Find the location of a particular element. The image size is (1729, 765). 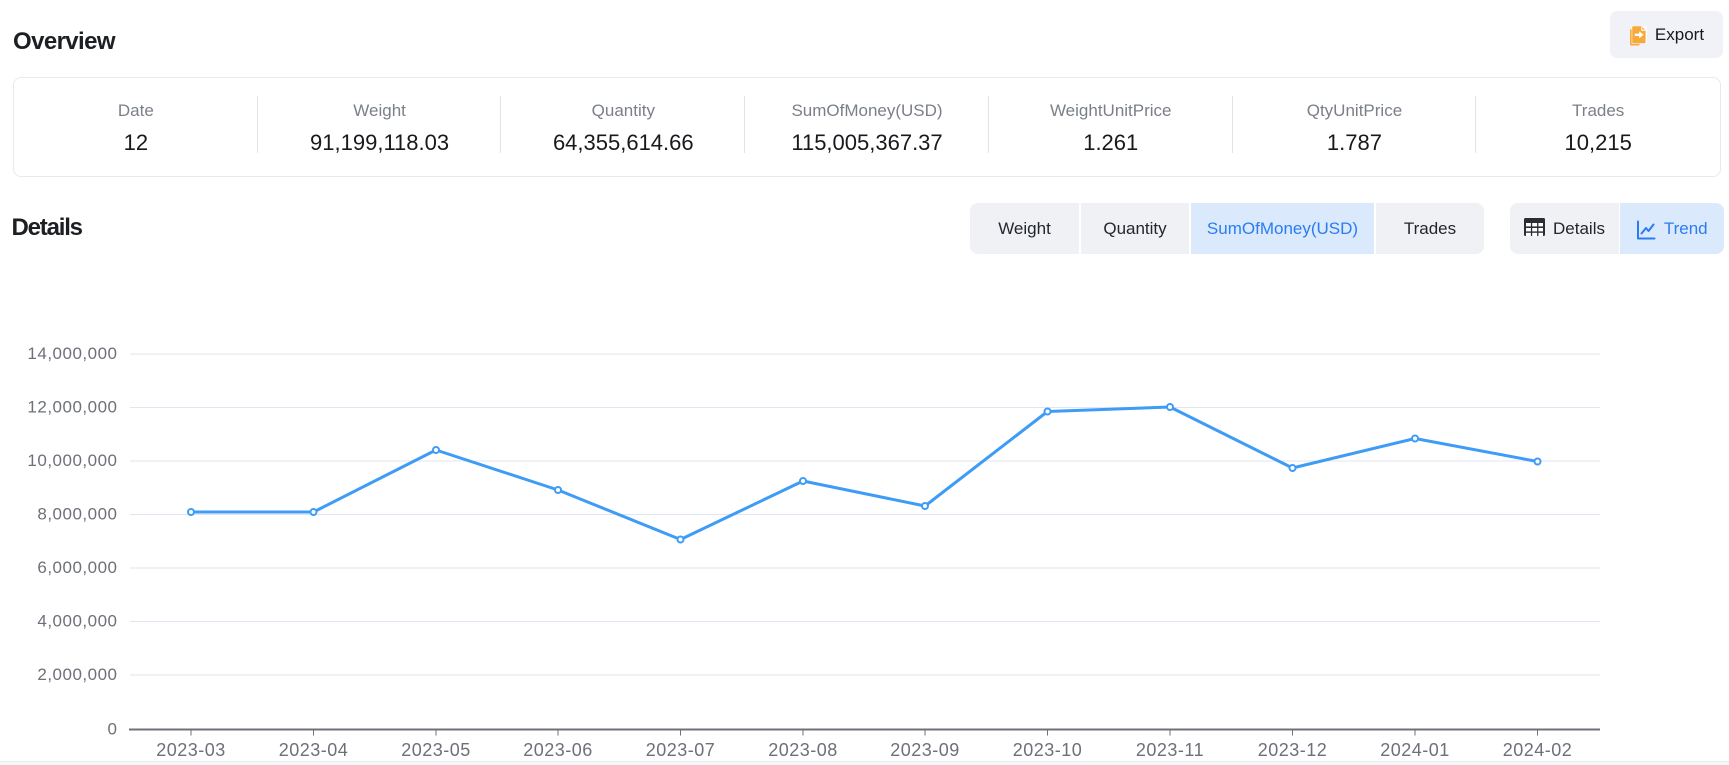

svg-text: 0 is located at coordinates (113, 729).